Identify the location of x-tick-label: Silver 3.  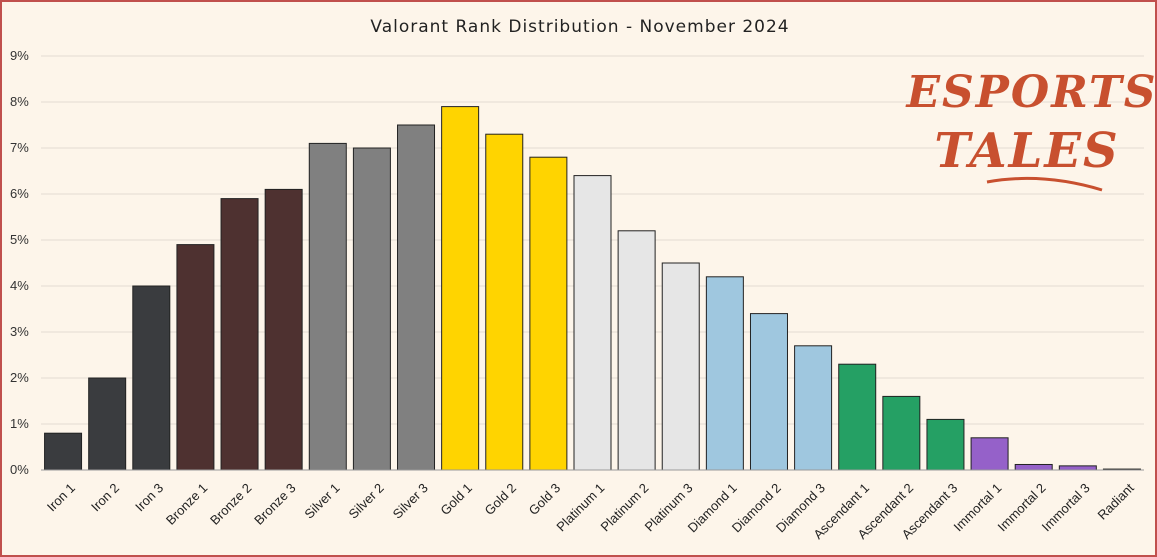
(410, 500).